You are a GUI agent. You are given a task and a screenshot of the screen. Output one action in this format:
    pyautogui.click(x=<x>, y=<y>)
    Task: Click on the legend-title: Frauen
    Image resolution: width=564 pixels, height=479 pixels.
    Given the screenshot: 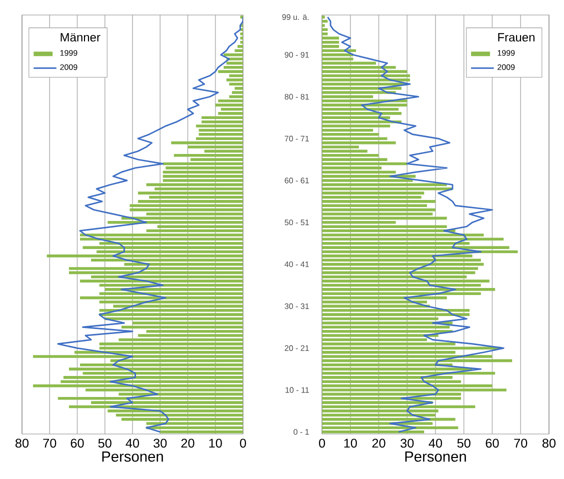 What is the action you would take?
    pyautogui.click(x=516, y=37)
    